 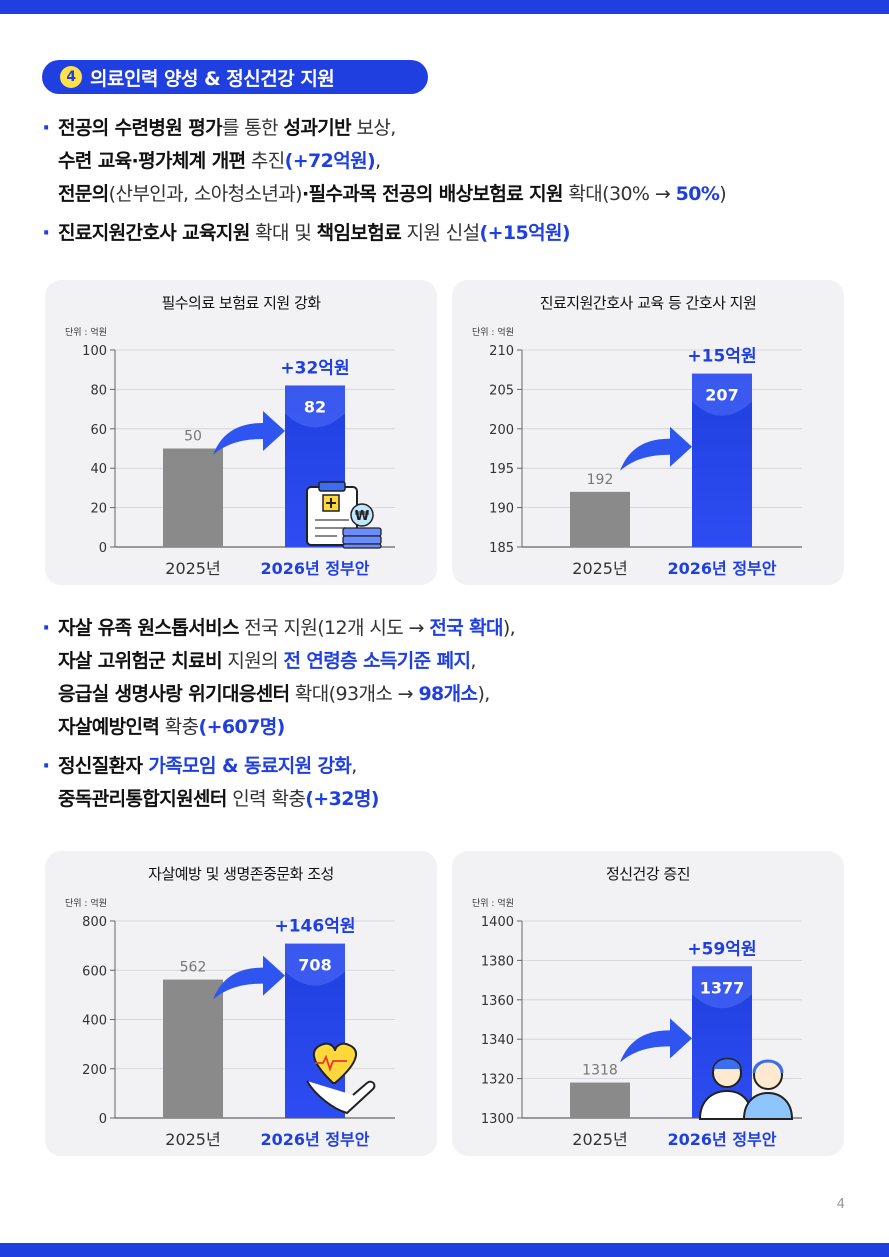 I want to click on bullet-line: 응급실 생명사랑 위기대응센터 확대(93개소 → 98개소),, so click(x=465, y=694).